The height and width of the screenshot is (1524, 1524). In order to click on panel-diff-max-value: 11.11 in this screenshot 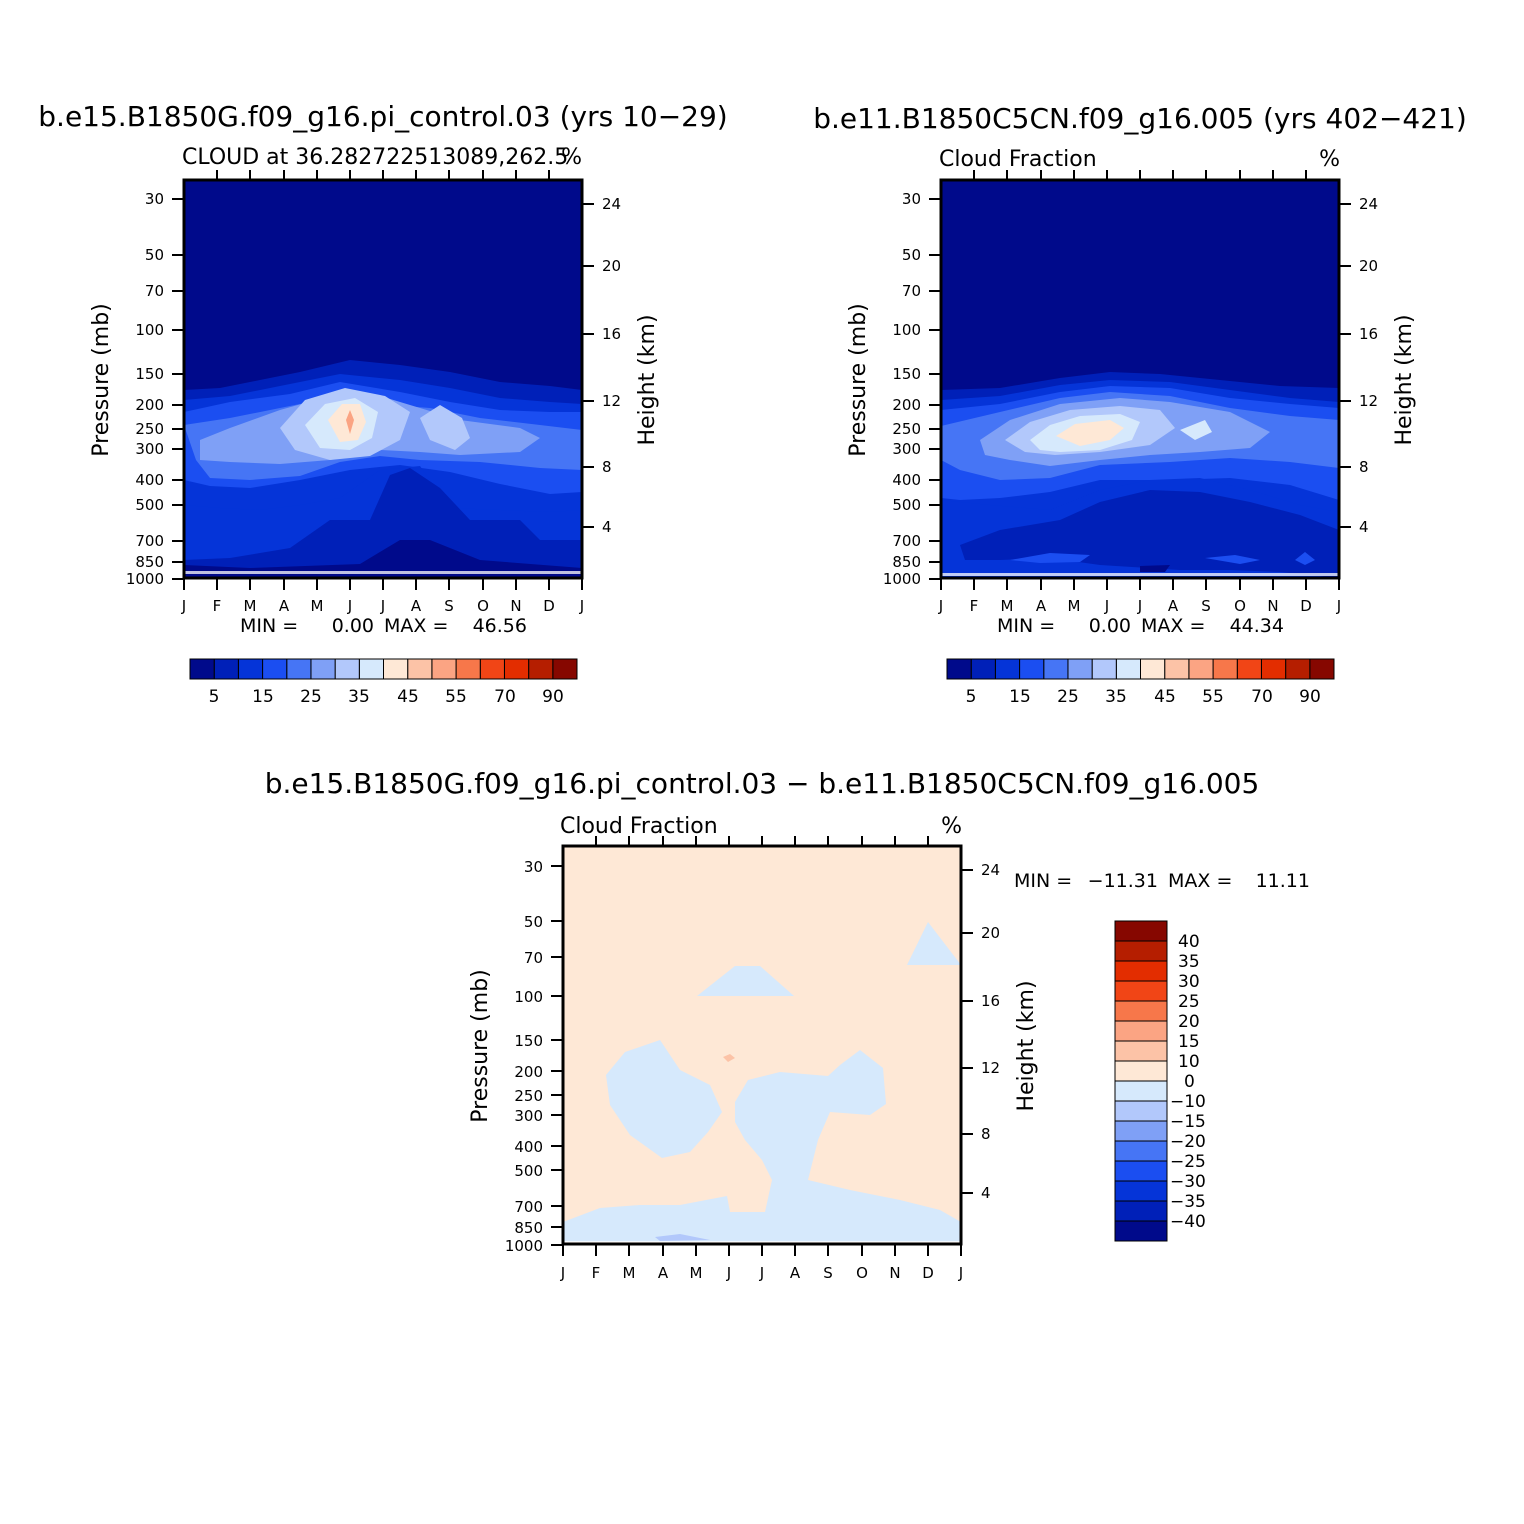, I will do `click(1283, 881)`.